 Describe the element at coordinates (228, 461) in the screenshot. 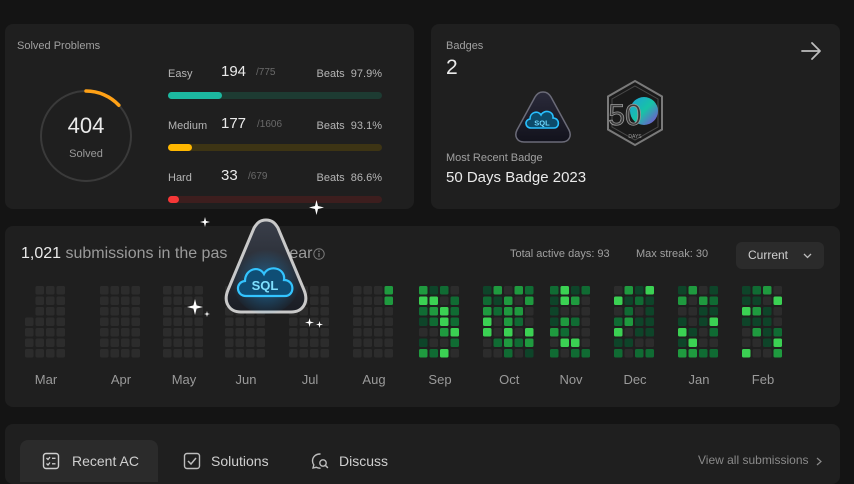

I see `tab-solutions: Solutions` at that location.